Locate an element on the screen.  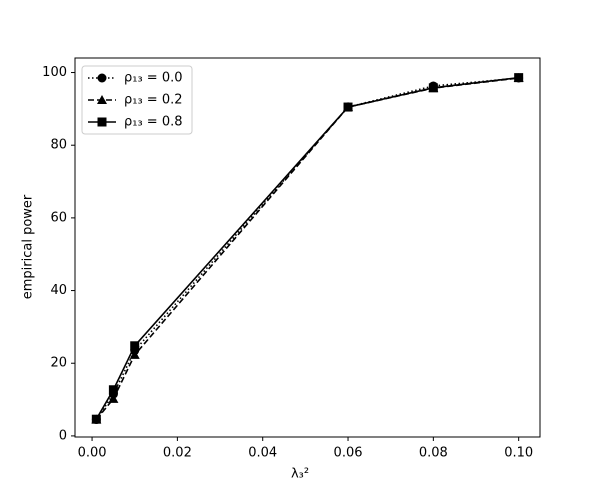
x-tick-label: 0.06 is located at coordinates (348, 453).